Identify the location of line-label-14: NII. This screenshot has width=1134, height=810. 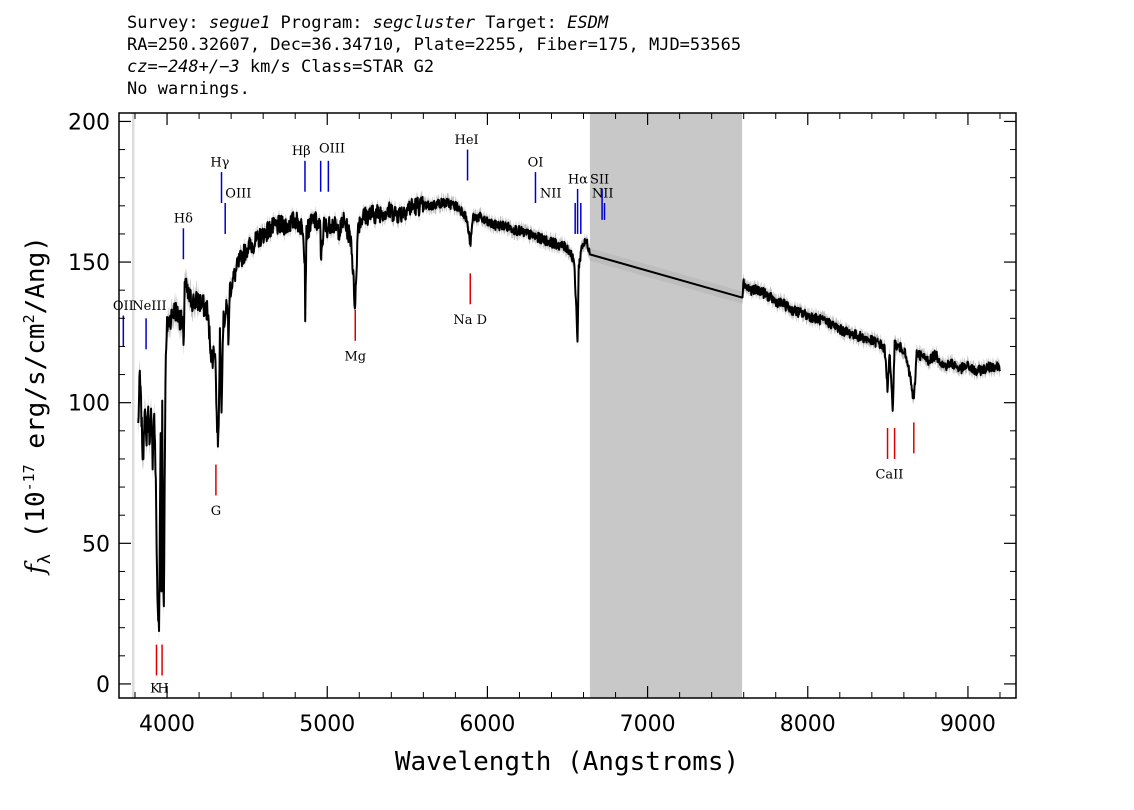
(603, 193).